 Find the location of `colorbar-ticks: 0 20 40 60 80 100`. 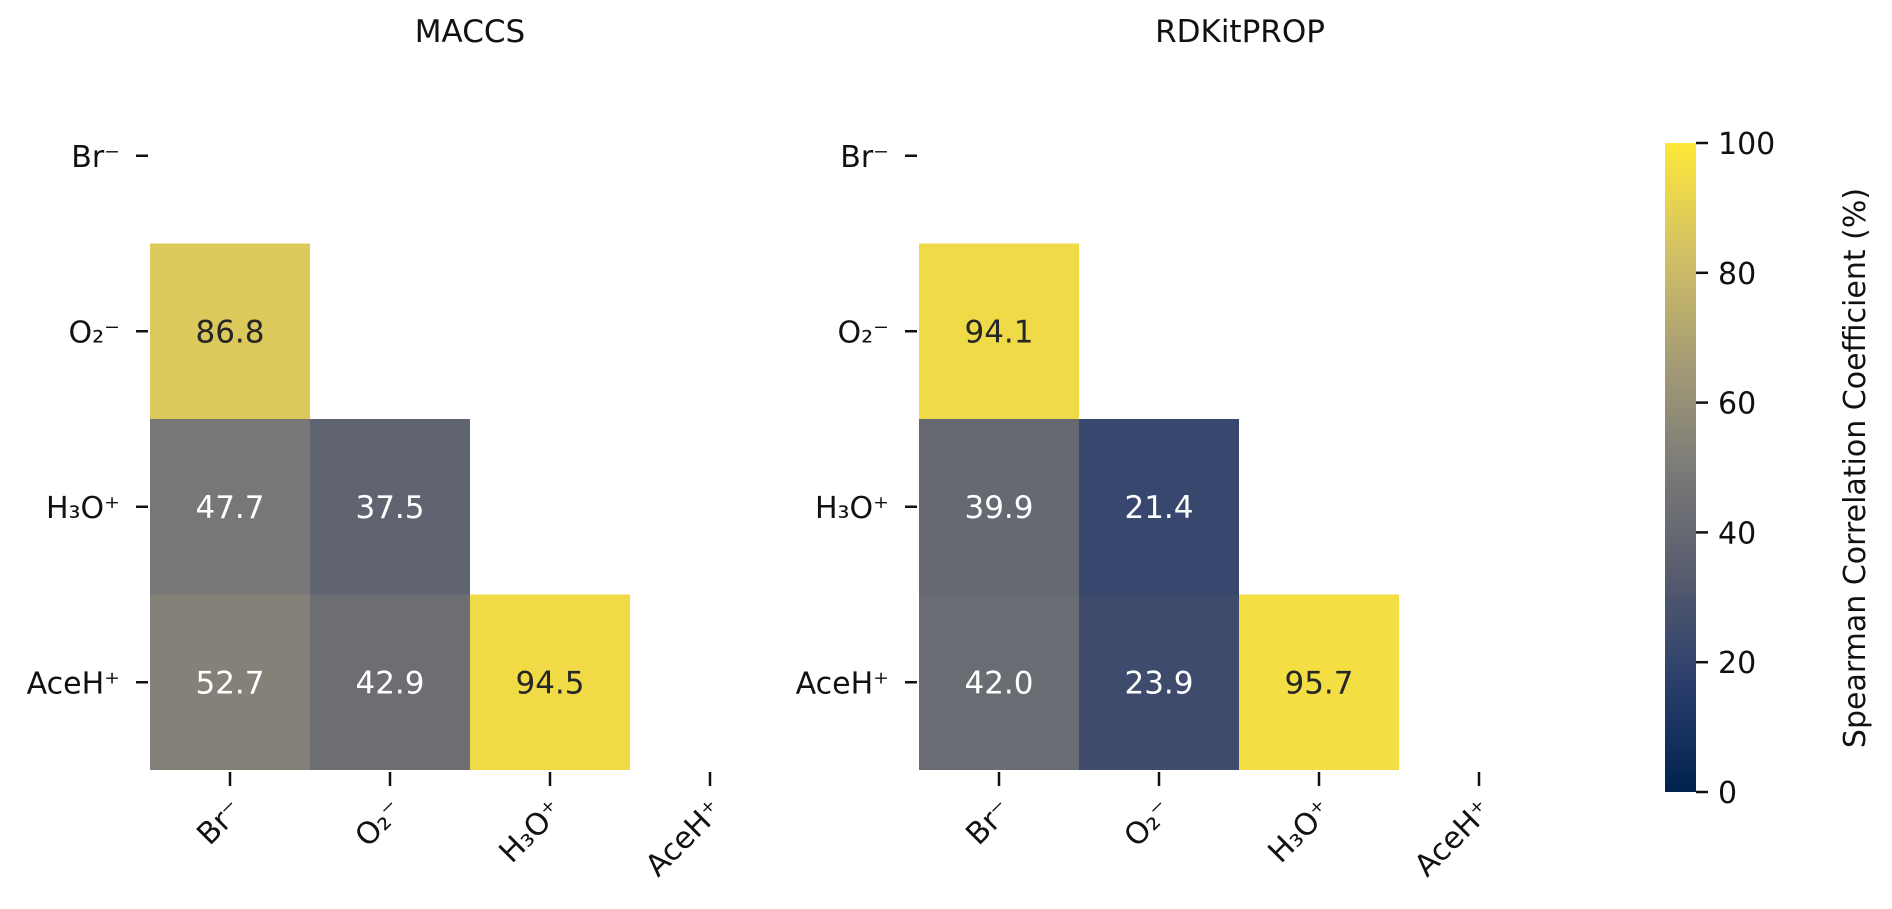

colorbar-ticks: 0 20 40 60 80 100 is located at coordinates (1735, 469).